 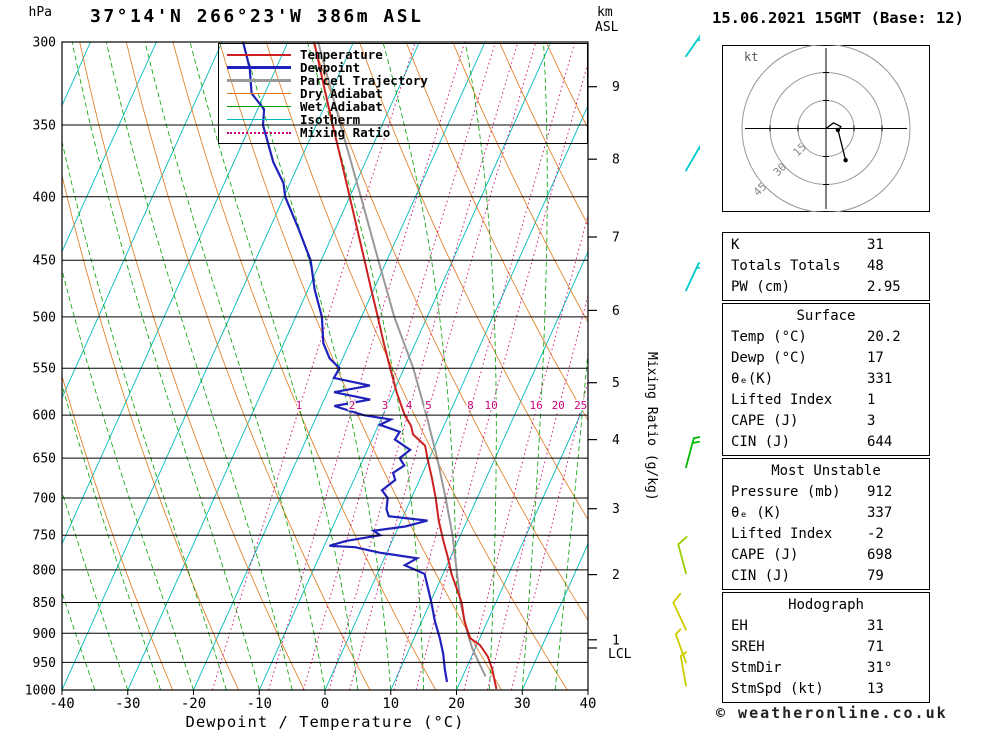 What do you see at coordinates (44, 43) in the screenshot?
I see `pressure-tick-label: 300` at bounding box center [44, 43].